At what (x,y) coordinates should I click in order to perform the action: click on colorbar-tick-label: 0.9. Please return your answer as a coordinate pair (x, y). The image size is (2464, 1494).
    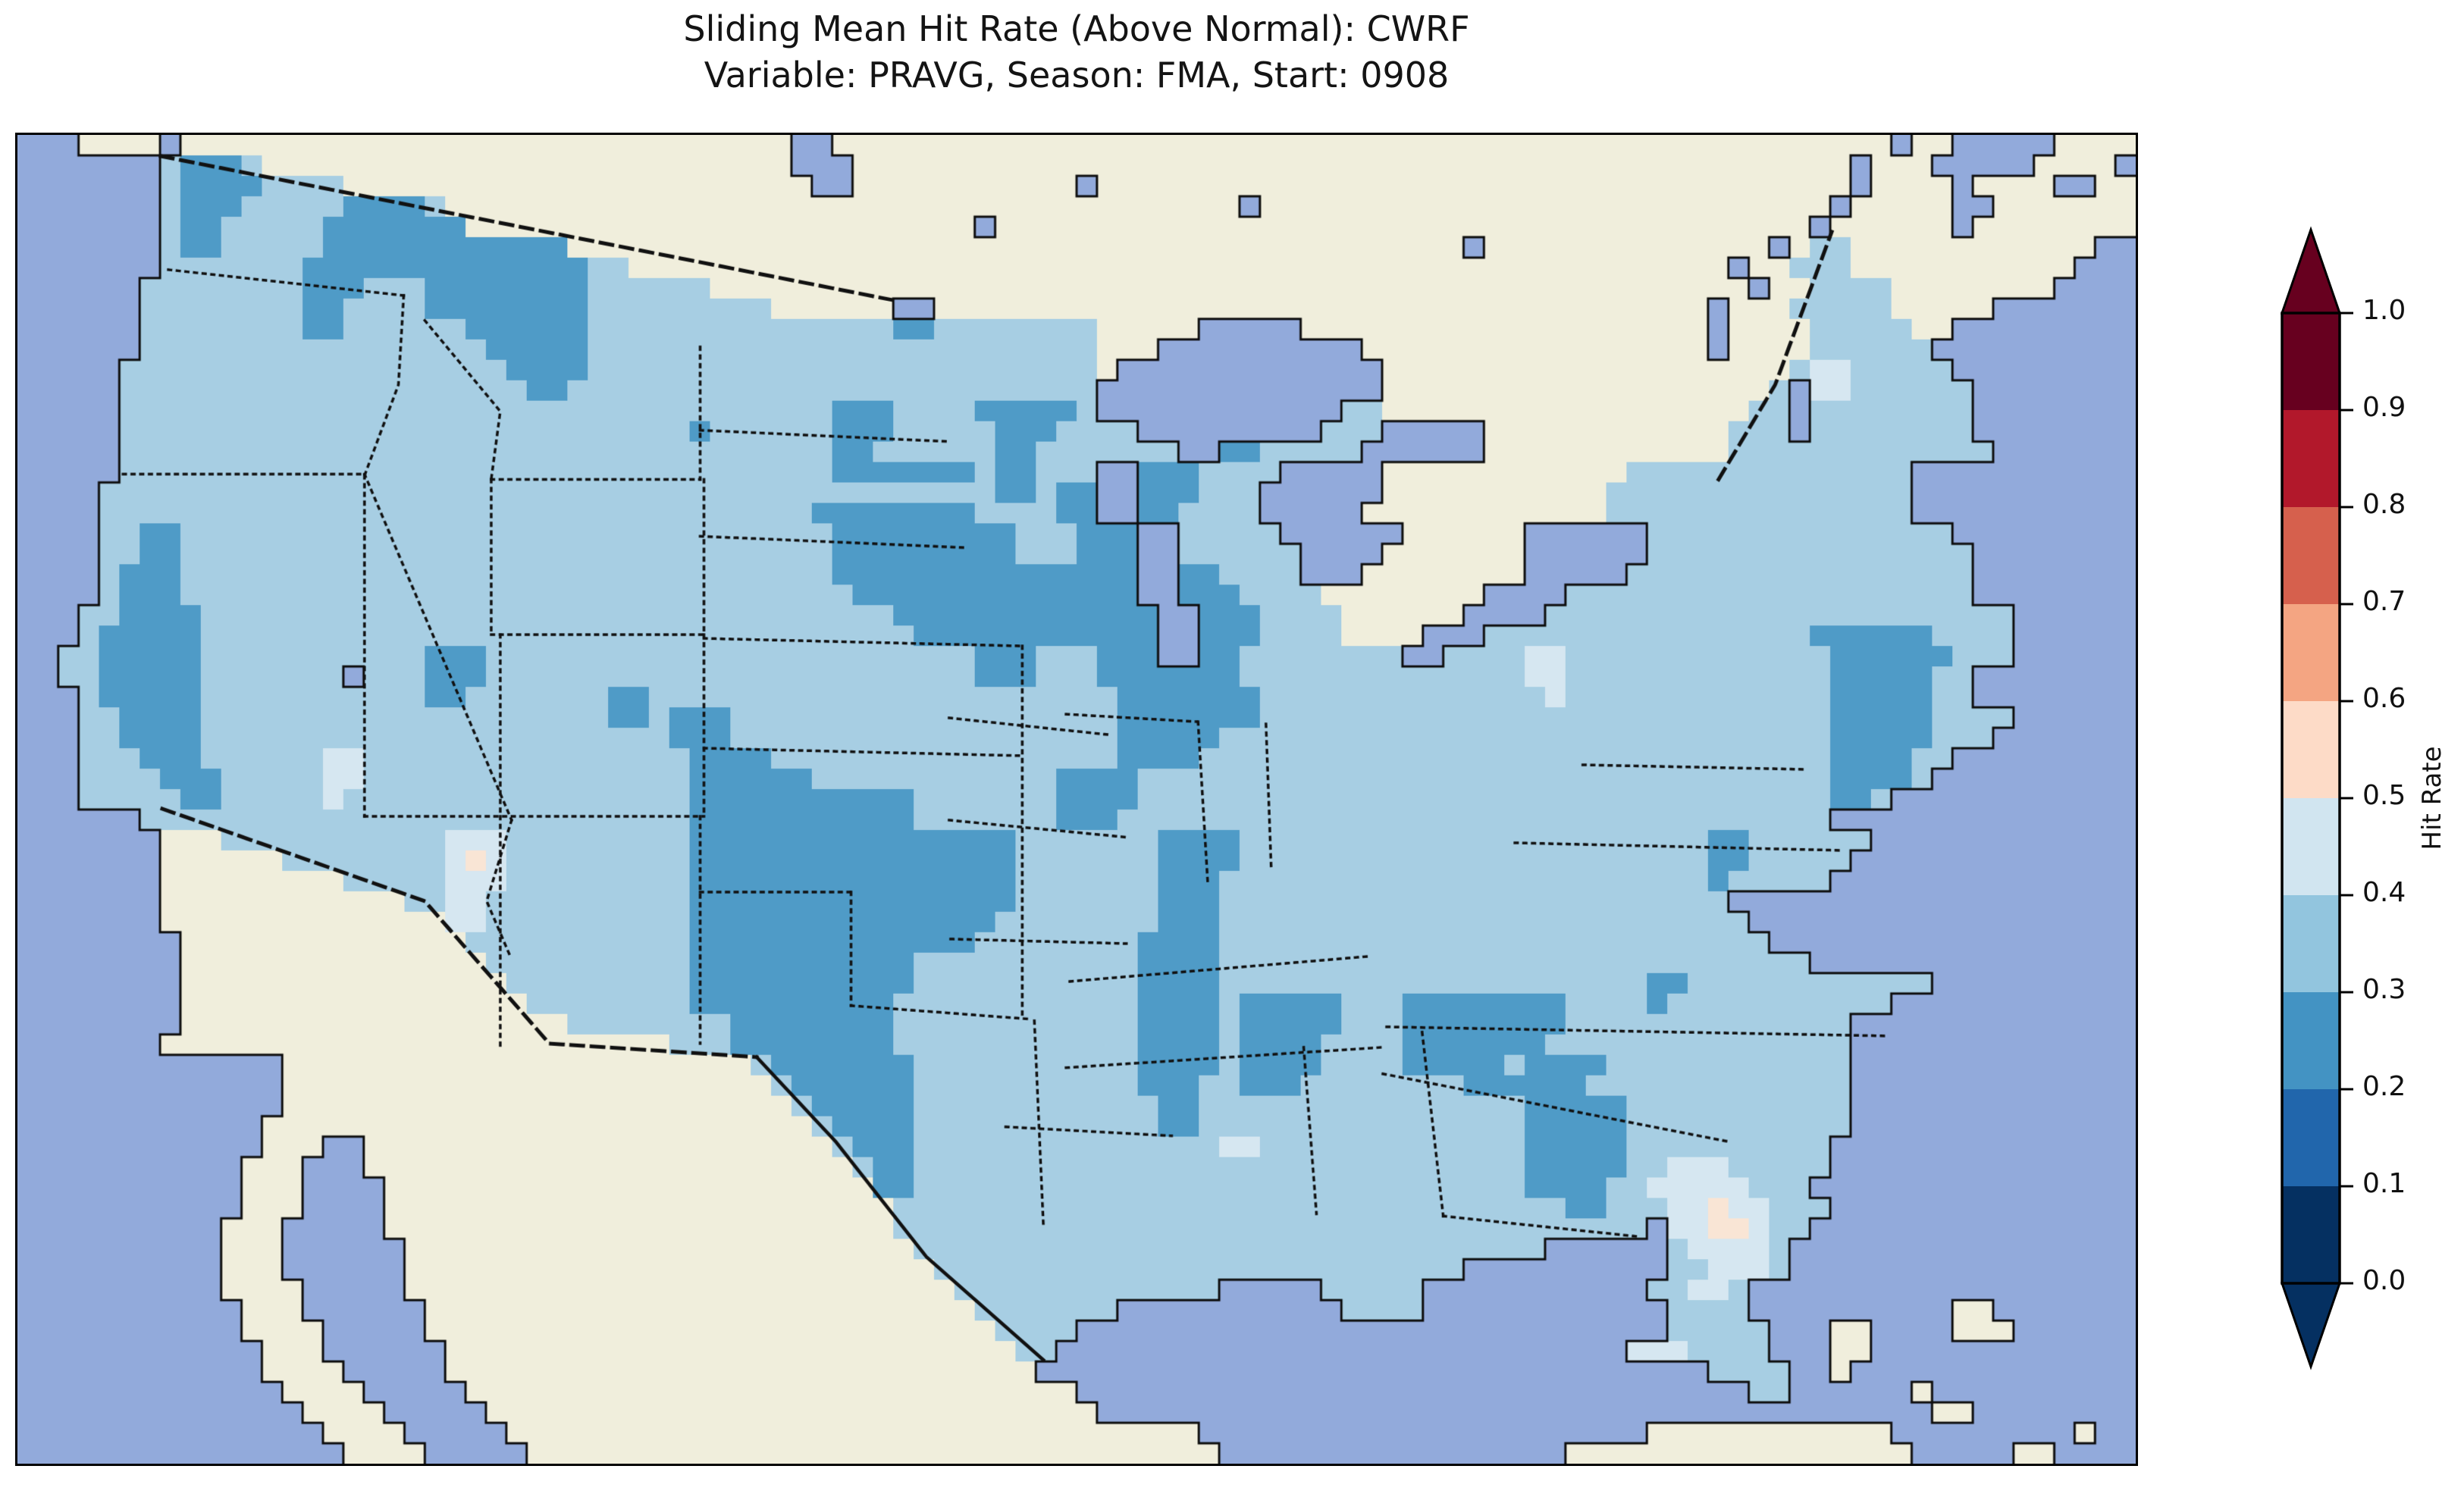
    Looking at the image, I should click on (2384, 407).